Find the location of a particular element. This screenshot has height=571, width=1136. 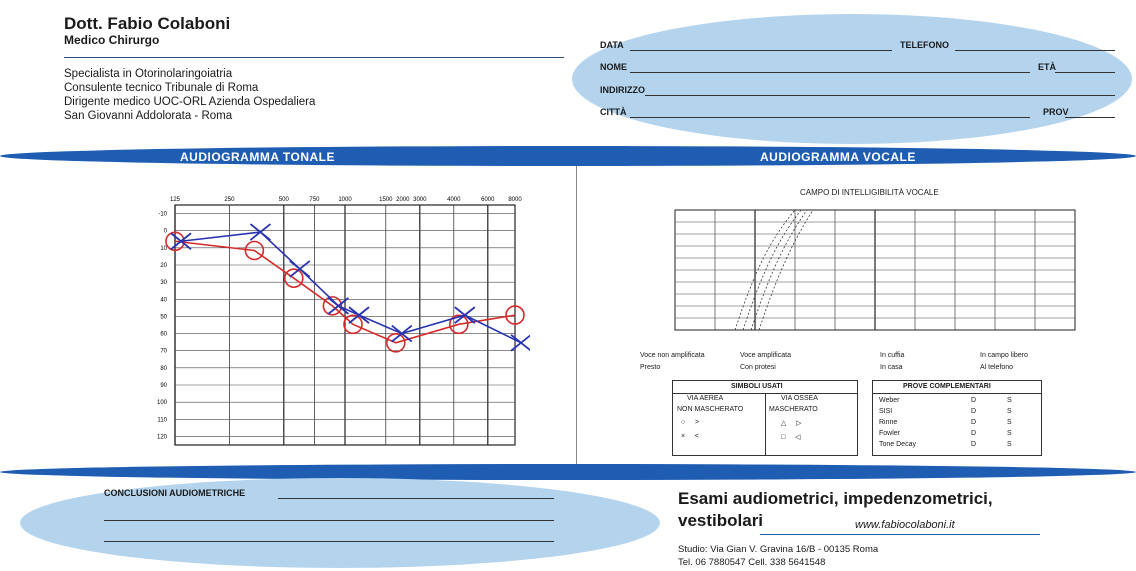

exam-title-line: Esami audiometrici, impedenzometrici, is located at coordinates (835, 498).